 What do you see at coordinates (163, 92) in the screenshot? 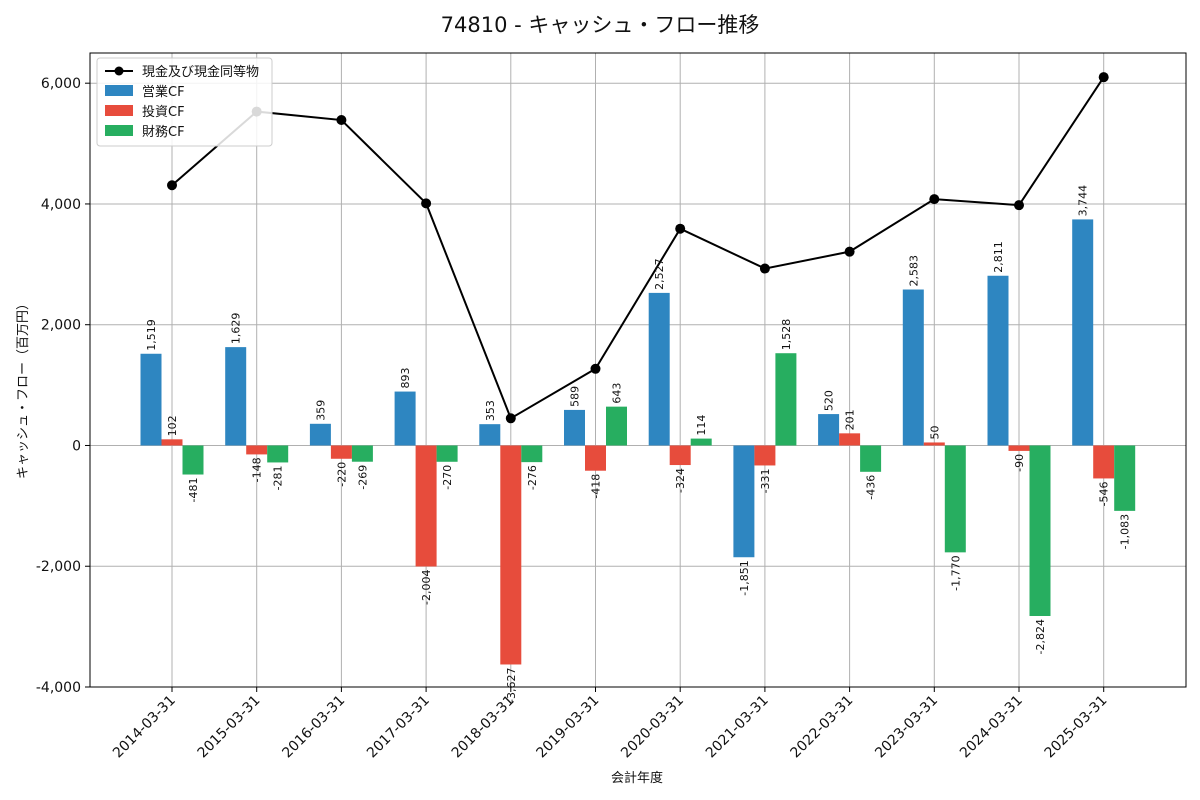
I see `legend-label: 営業CF` at bounding box center [163, 92].